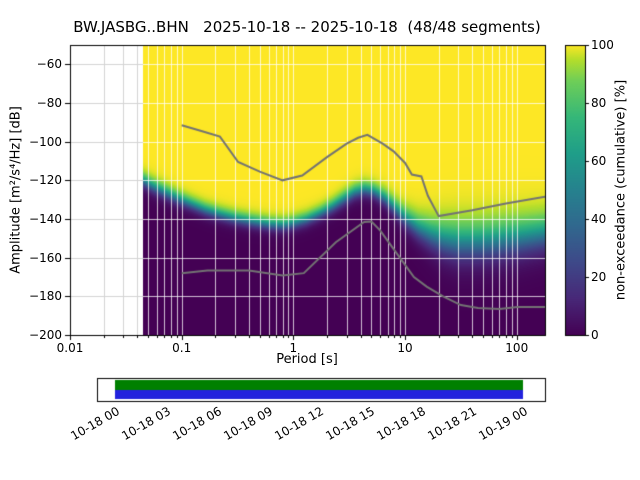 The height and width of the screenshot is (480, 640). I want to click on y-tick-label: −120, so click(45, 180).